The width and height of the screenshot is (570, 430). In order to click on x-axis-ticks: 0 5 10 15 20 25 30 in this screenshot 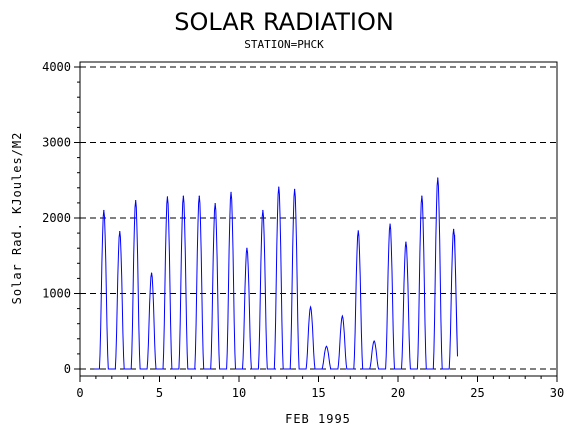, I will do `click(320, 388)`.